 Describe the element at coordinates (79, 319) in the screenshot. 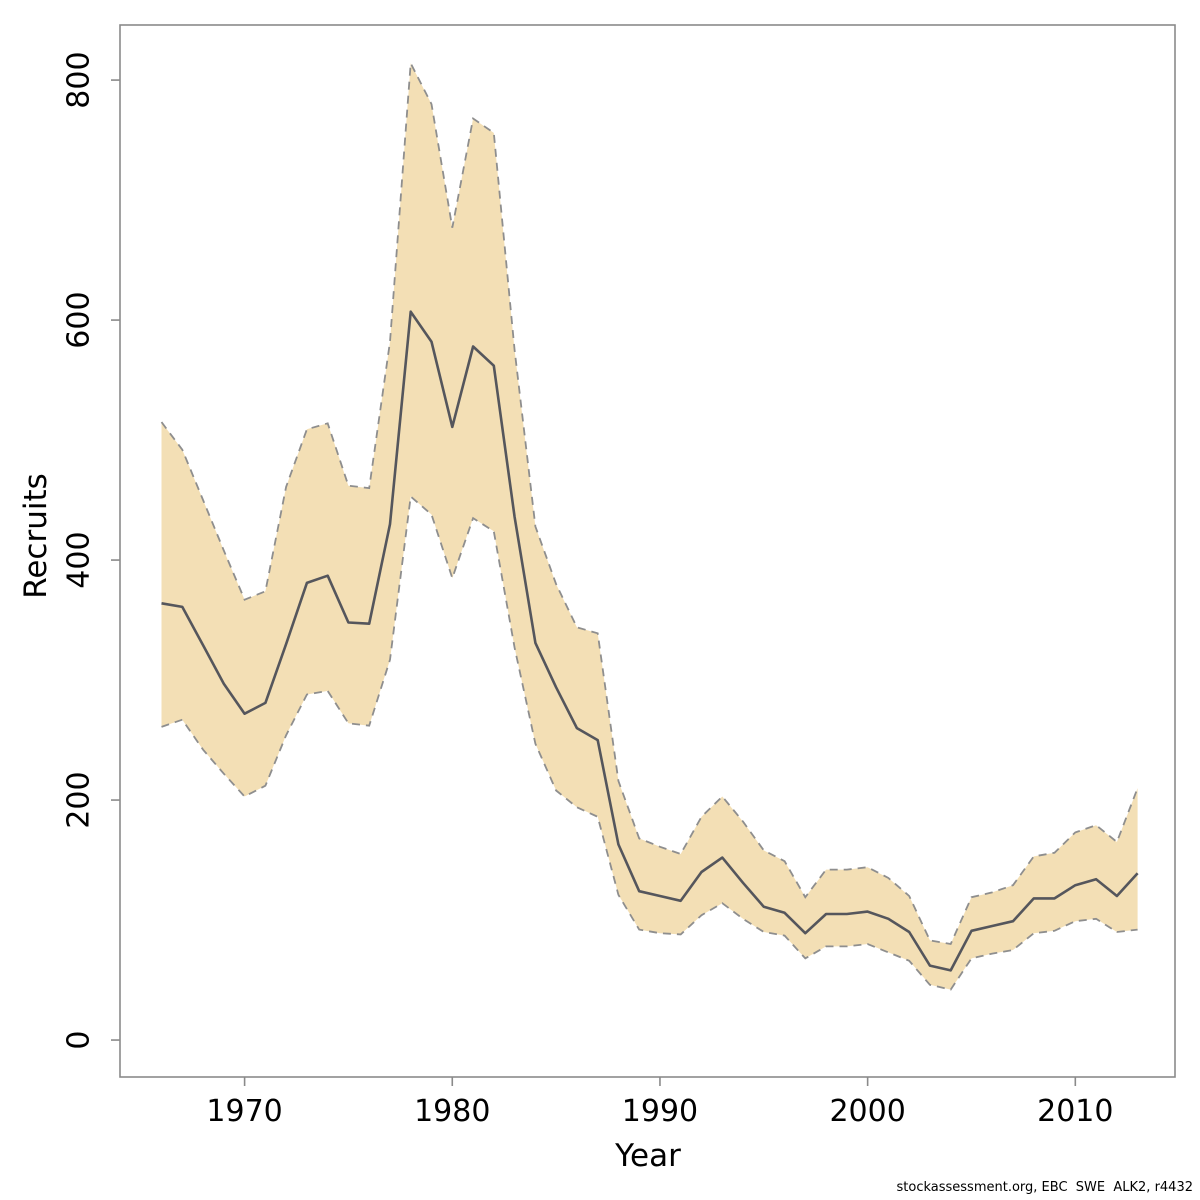

I see `y-tick-label: 600` at that location.